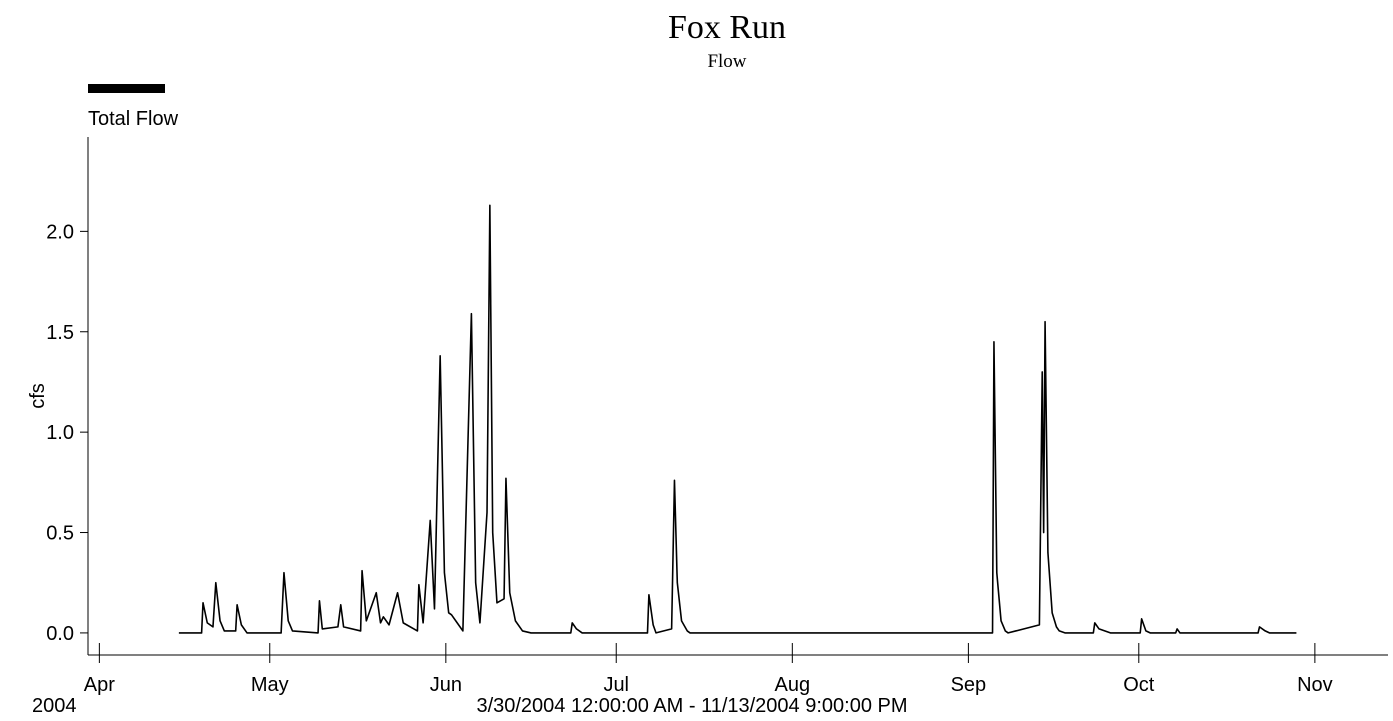  I want to click on x-tick-label: Jun, so click(446, 685).